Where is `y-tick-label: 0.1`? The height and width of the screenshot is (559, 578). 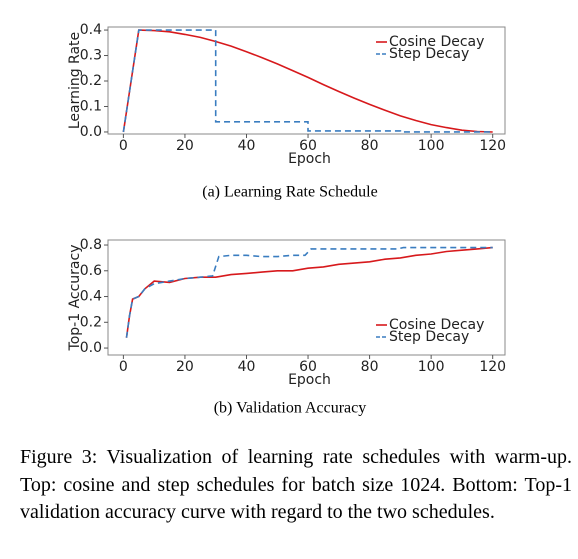
y-tick-label: 0.1 is located at coordinates (91, 106).